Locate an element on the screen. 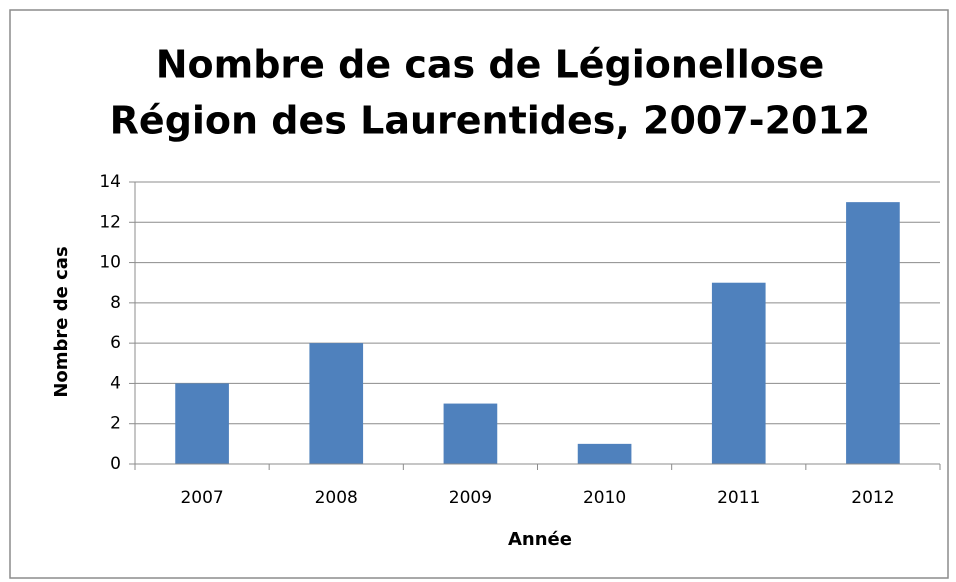 This screenshot has height=582, width=956. y-tick-label: 12 is located at coordinates (110, 222).